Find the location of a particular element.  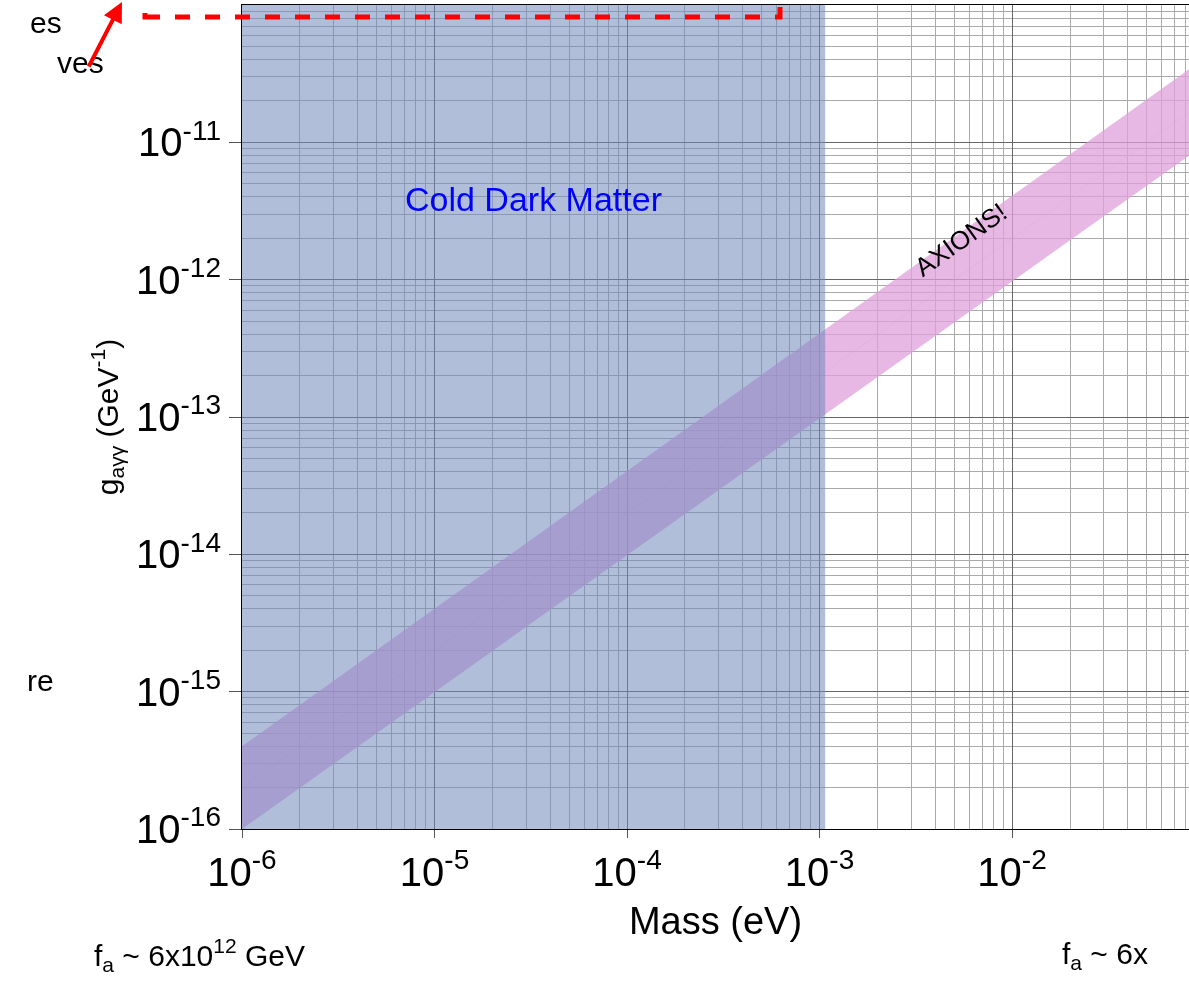

x-axis-title: Mass (eV) is located at coordinates (715, 921).